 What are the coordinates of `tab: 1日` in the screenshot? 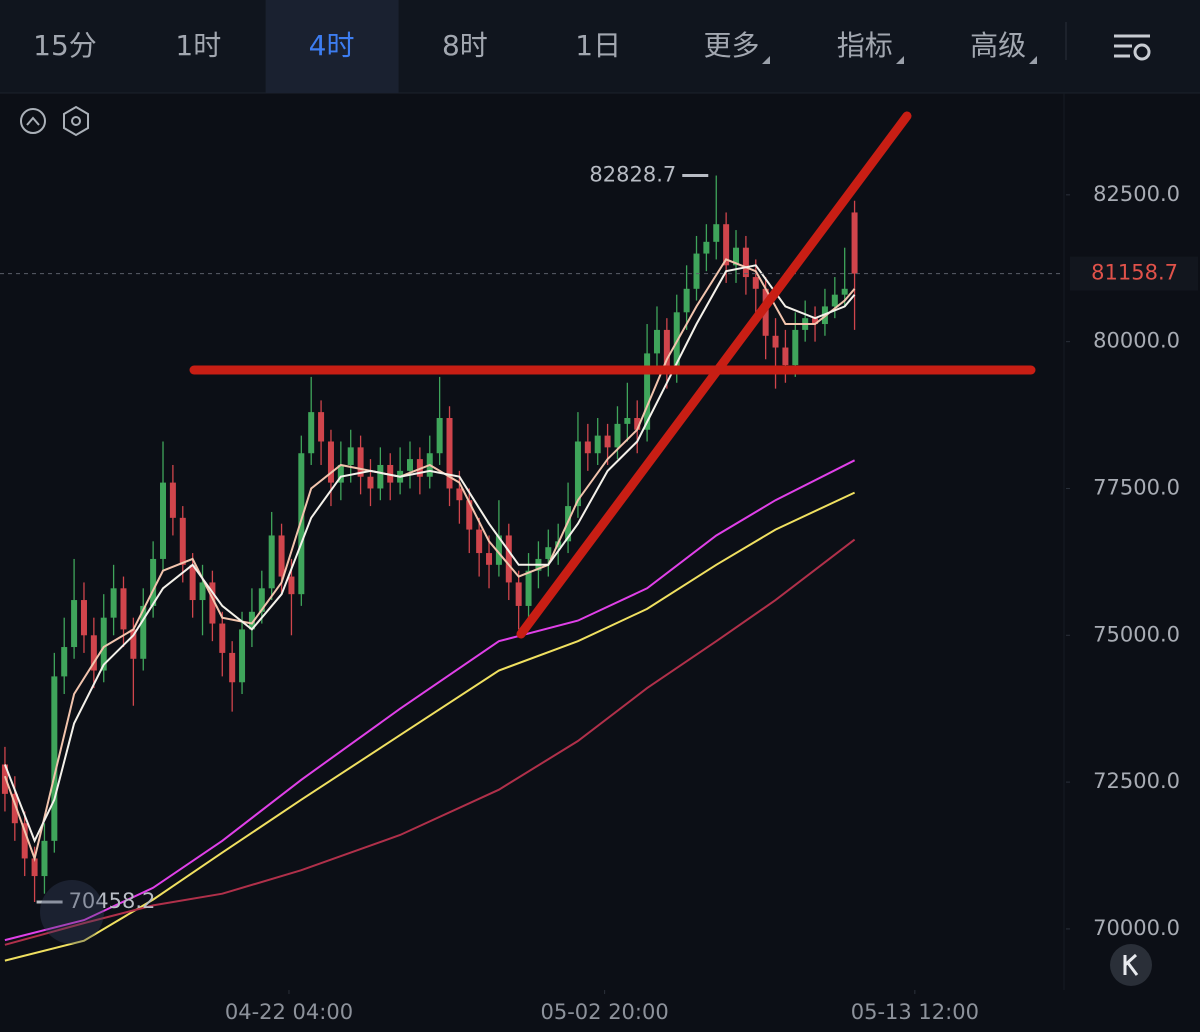 It's located at (598, 45).